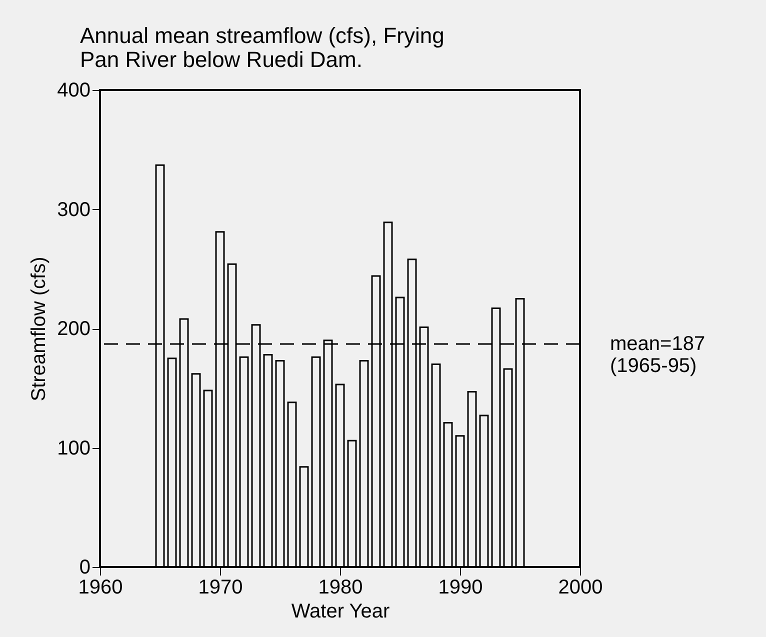 This screenshot has height=637, width=766. What do you see at coordinates (73, 448) in the screenshot?
I see `y-tick-label: 100` at bounding box center [73, 448].